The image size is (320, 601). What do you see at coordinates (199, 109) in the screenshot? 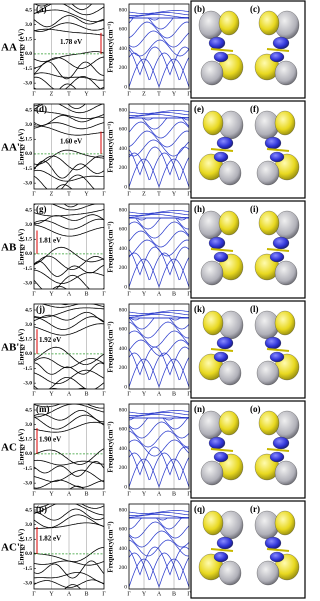
I see `image-label: (e)` at bounding box center [199, 109].